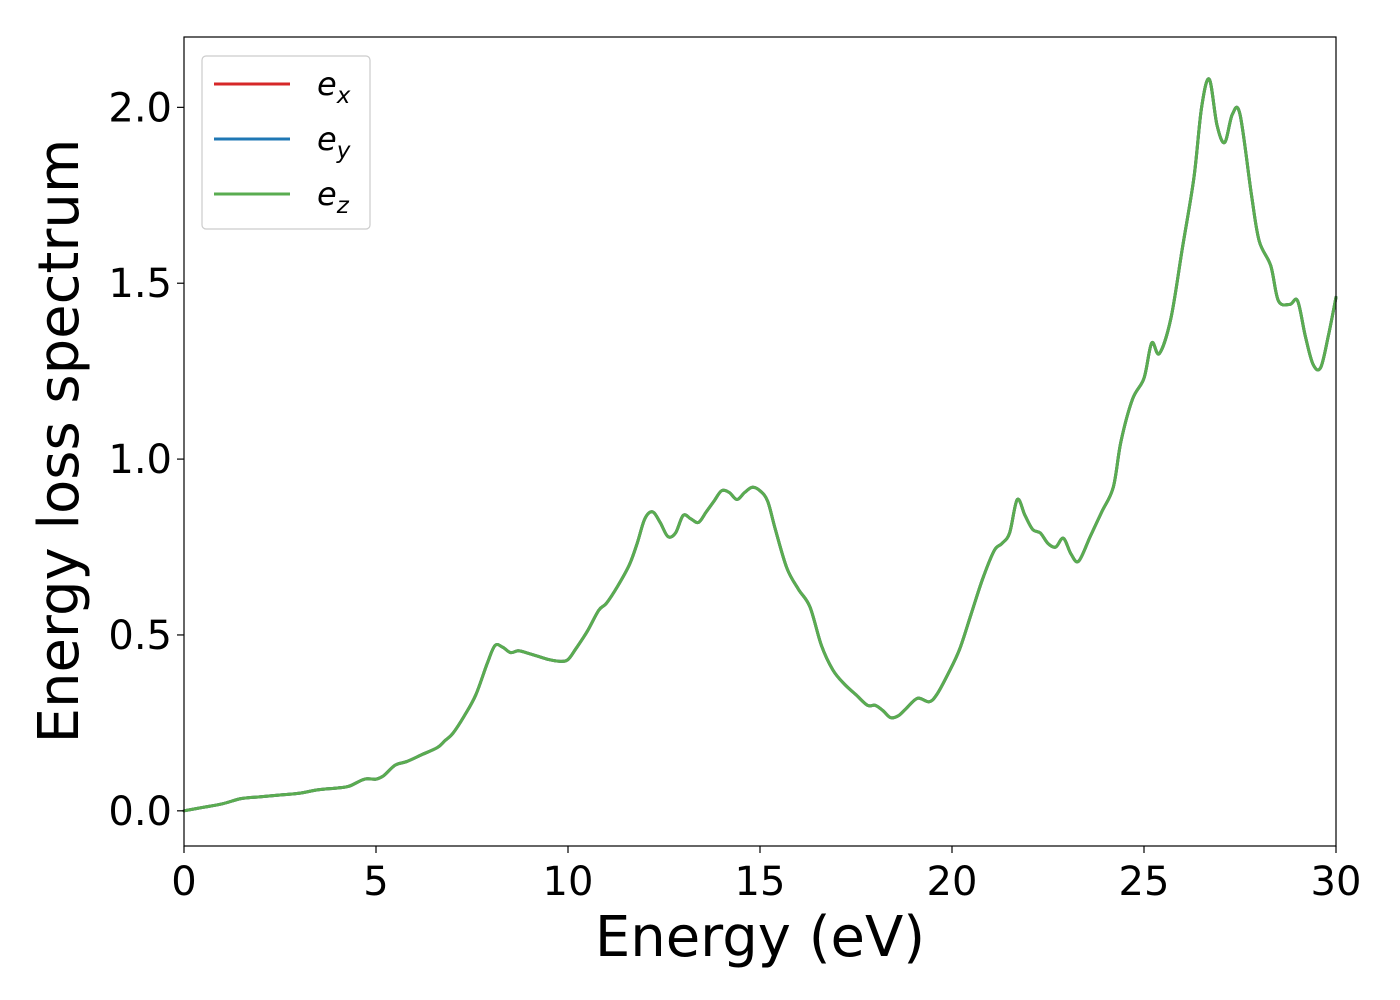  What do you see at coordinates (760, 937) in the screenshot?
I see `x-axis-label: Energy (eV)` at bounding box center [760, 937].